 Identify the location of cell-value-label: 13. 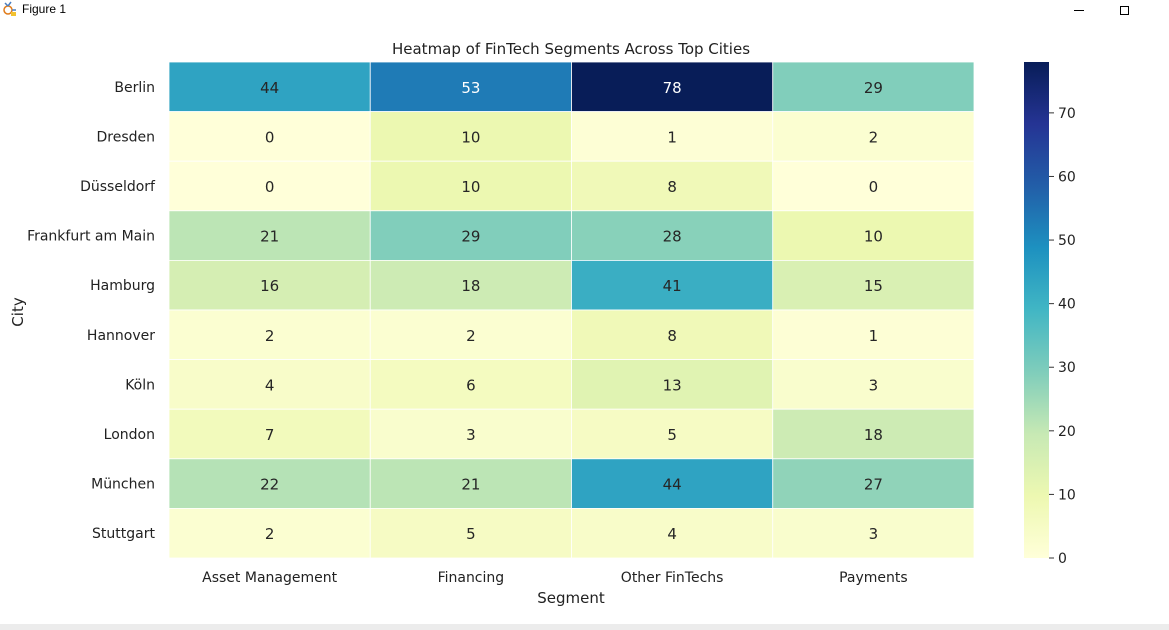
(672, 385).